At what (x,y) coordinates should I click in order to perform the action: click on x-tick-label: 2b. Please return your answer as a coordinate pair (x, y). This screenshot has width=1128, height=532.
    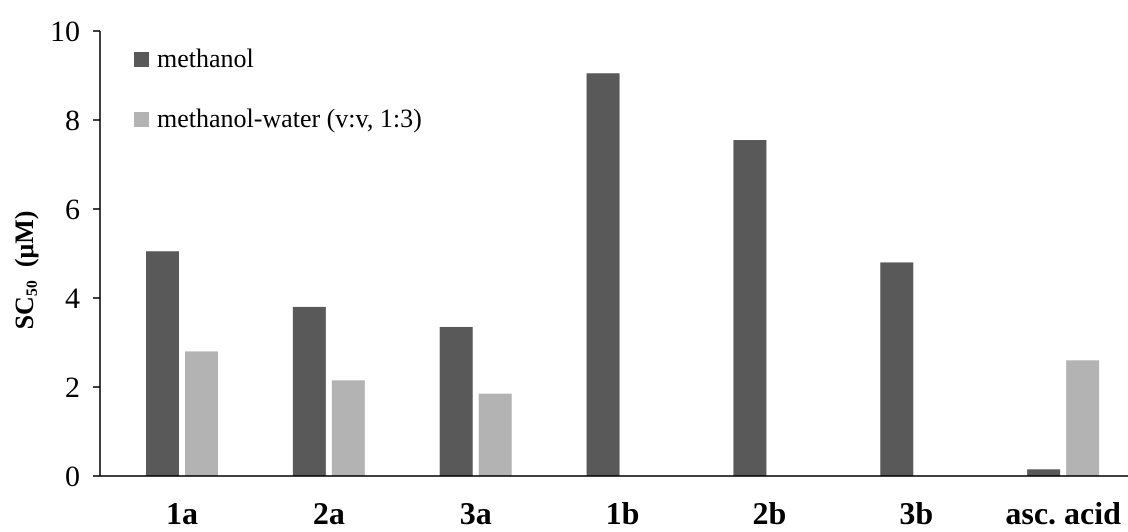
    Looking at the image, I should click on (770, 513).